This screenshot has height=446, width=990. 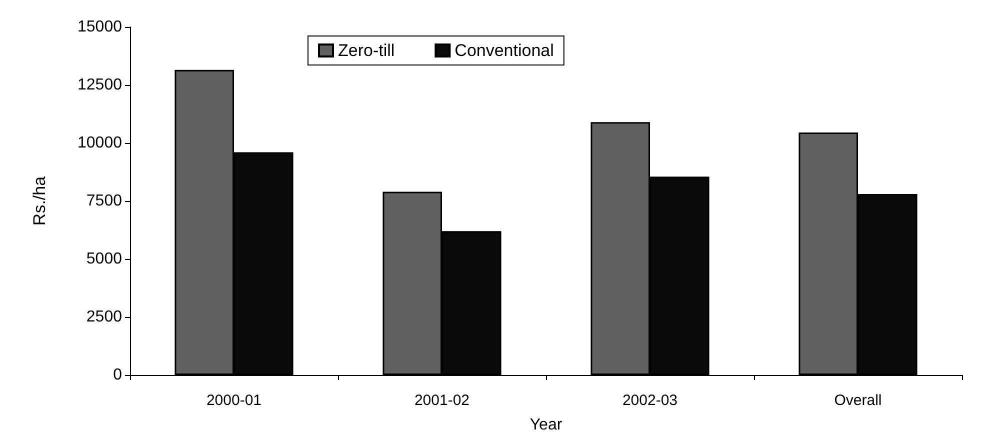 What do you see at coordinates (104, 317) in the screenshot?
I see `y-tick-label: 2500` at bounding box center [104, 317].